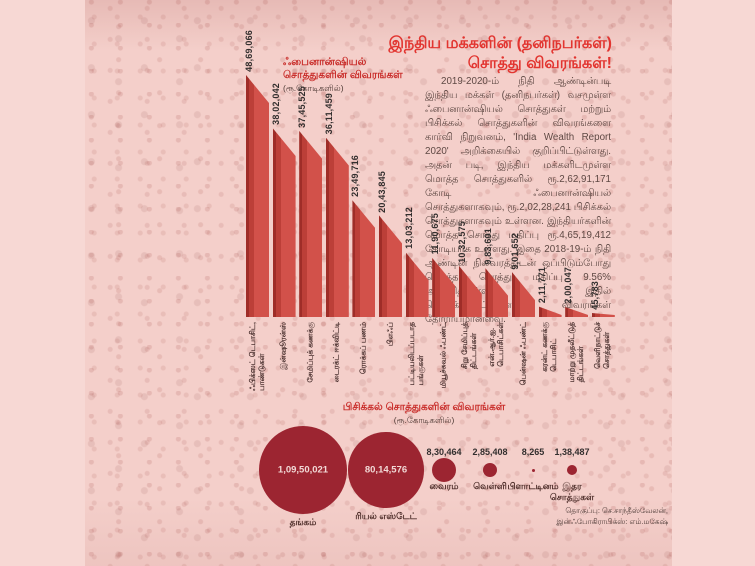  I want to click on bubble-category-line: தங்கம், so click(303, 521).